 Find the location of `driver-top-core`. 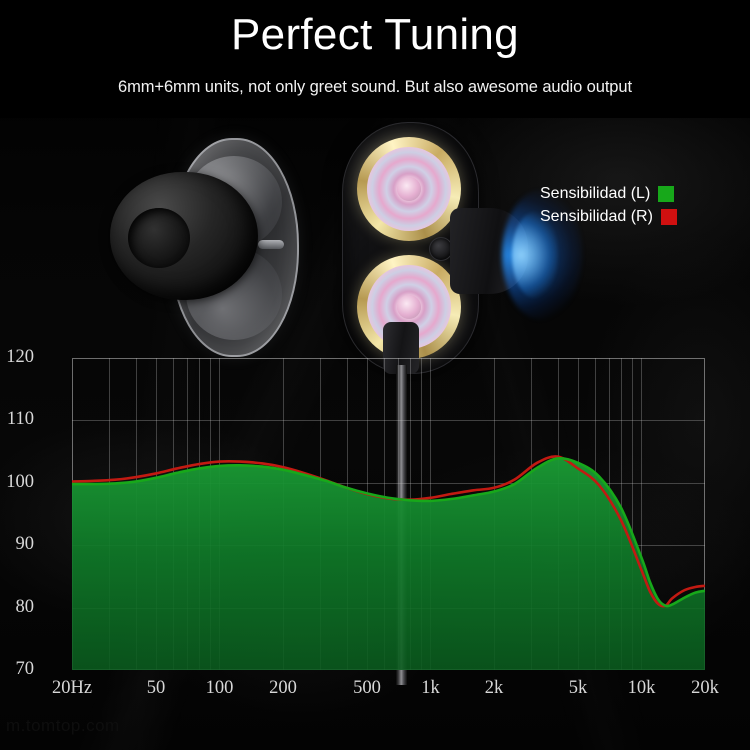

driver-top-core is located at coordinates (409, 189).